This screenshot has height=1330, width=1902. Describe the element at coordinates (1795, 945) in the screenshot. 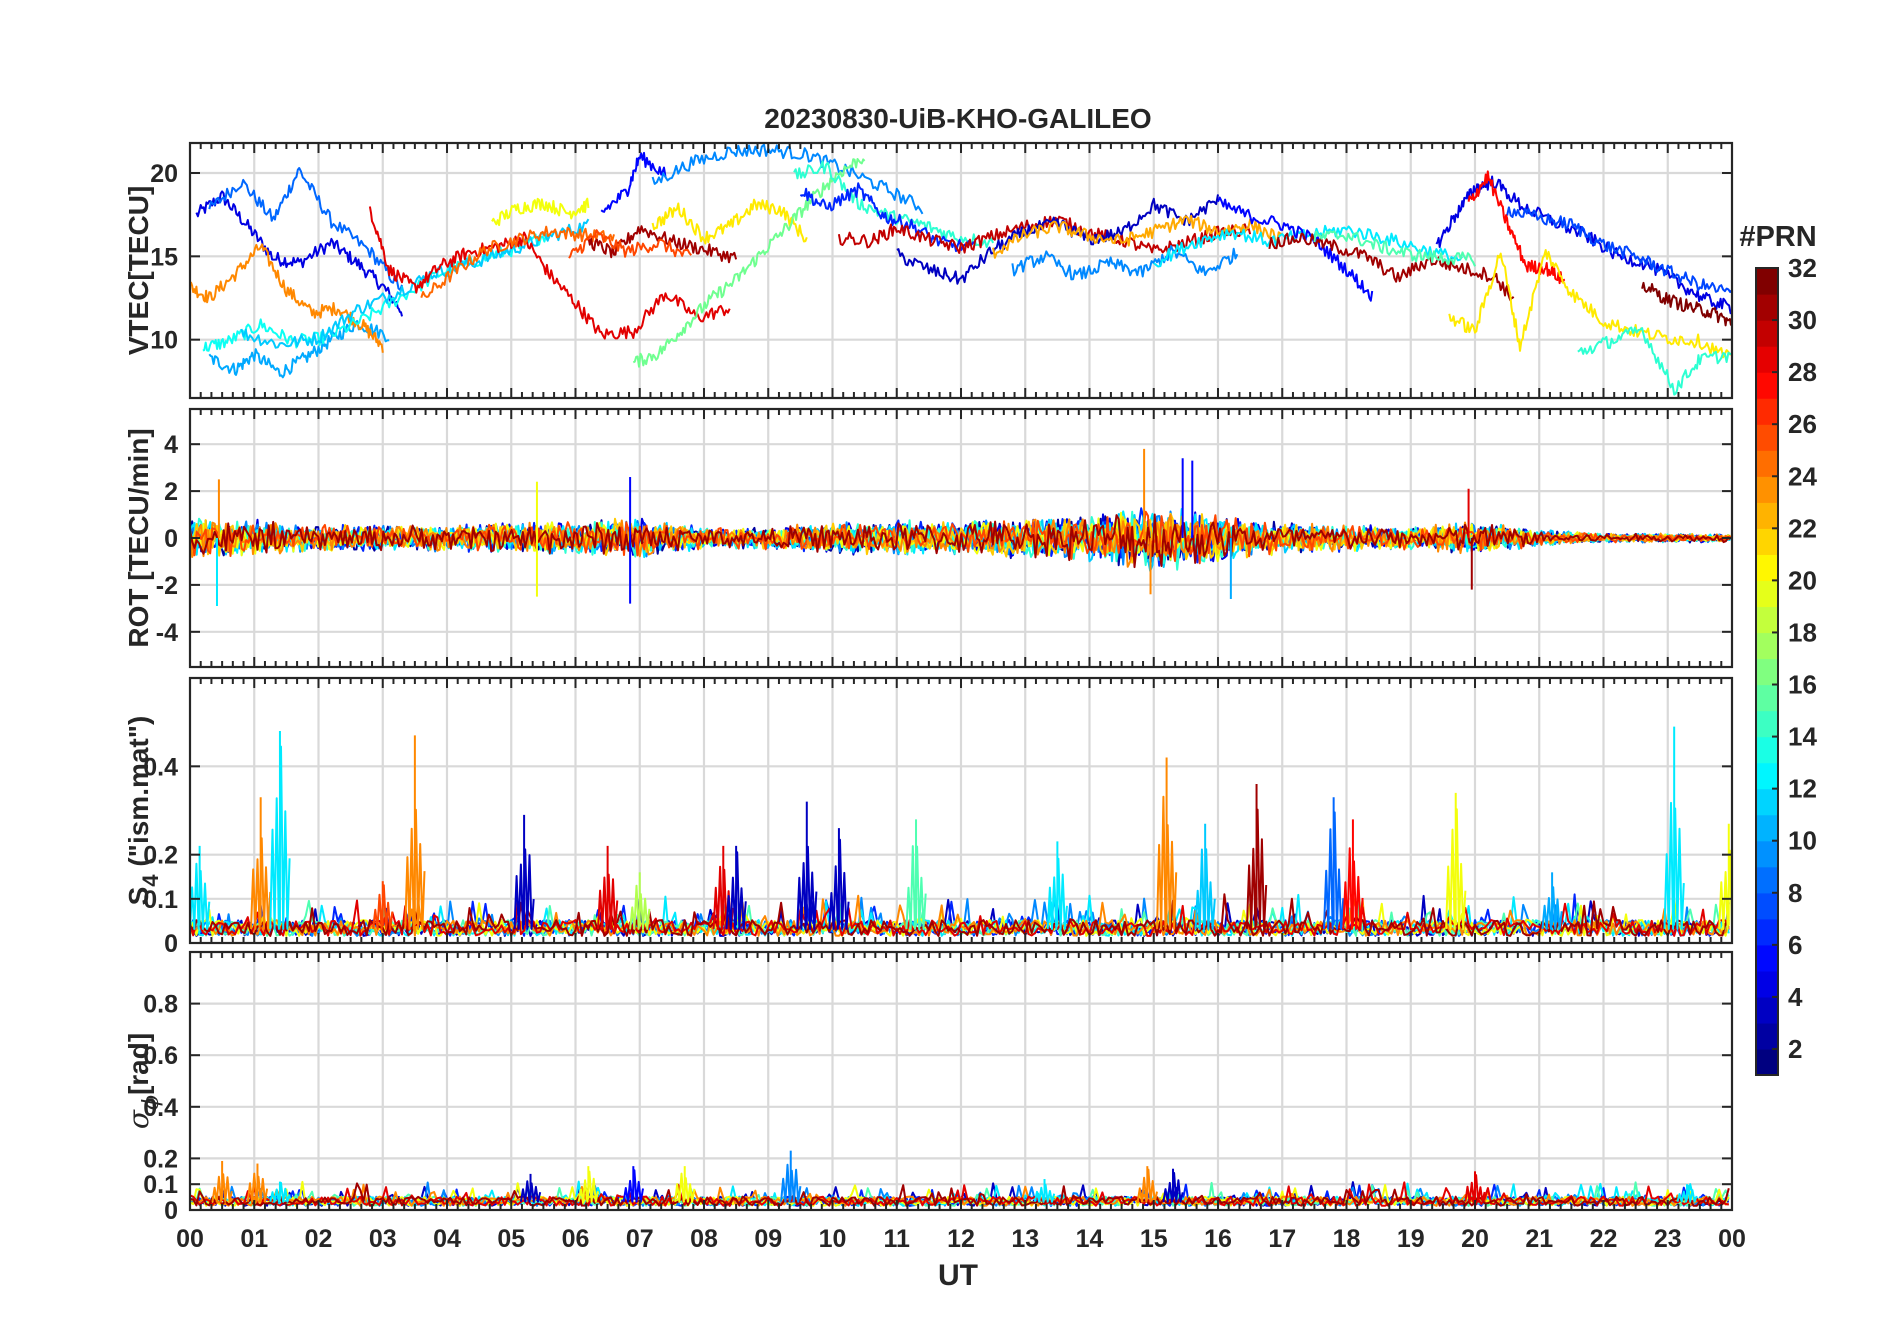

I see `colorbar-tick-label-2: 6` at that location.